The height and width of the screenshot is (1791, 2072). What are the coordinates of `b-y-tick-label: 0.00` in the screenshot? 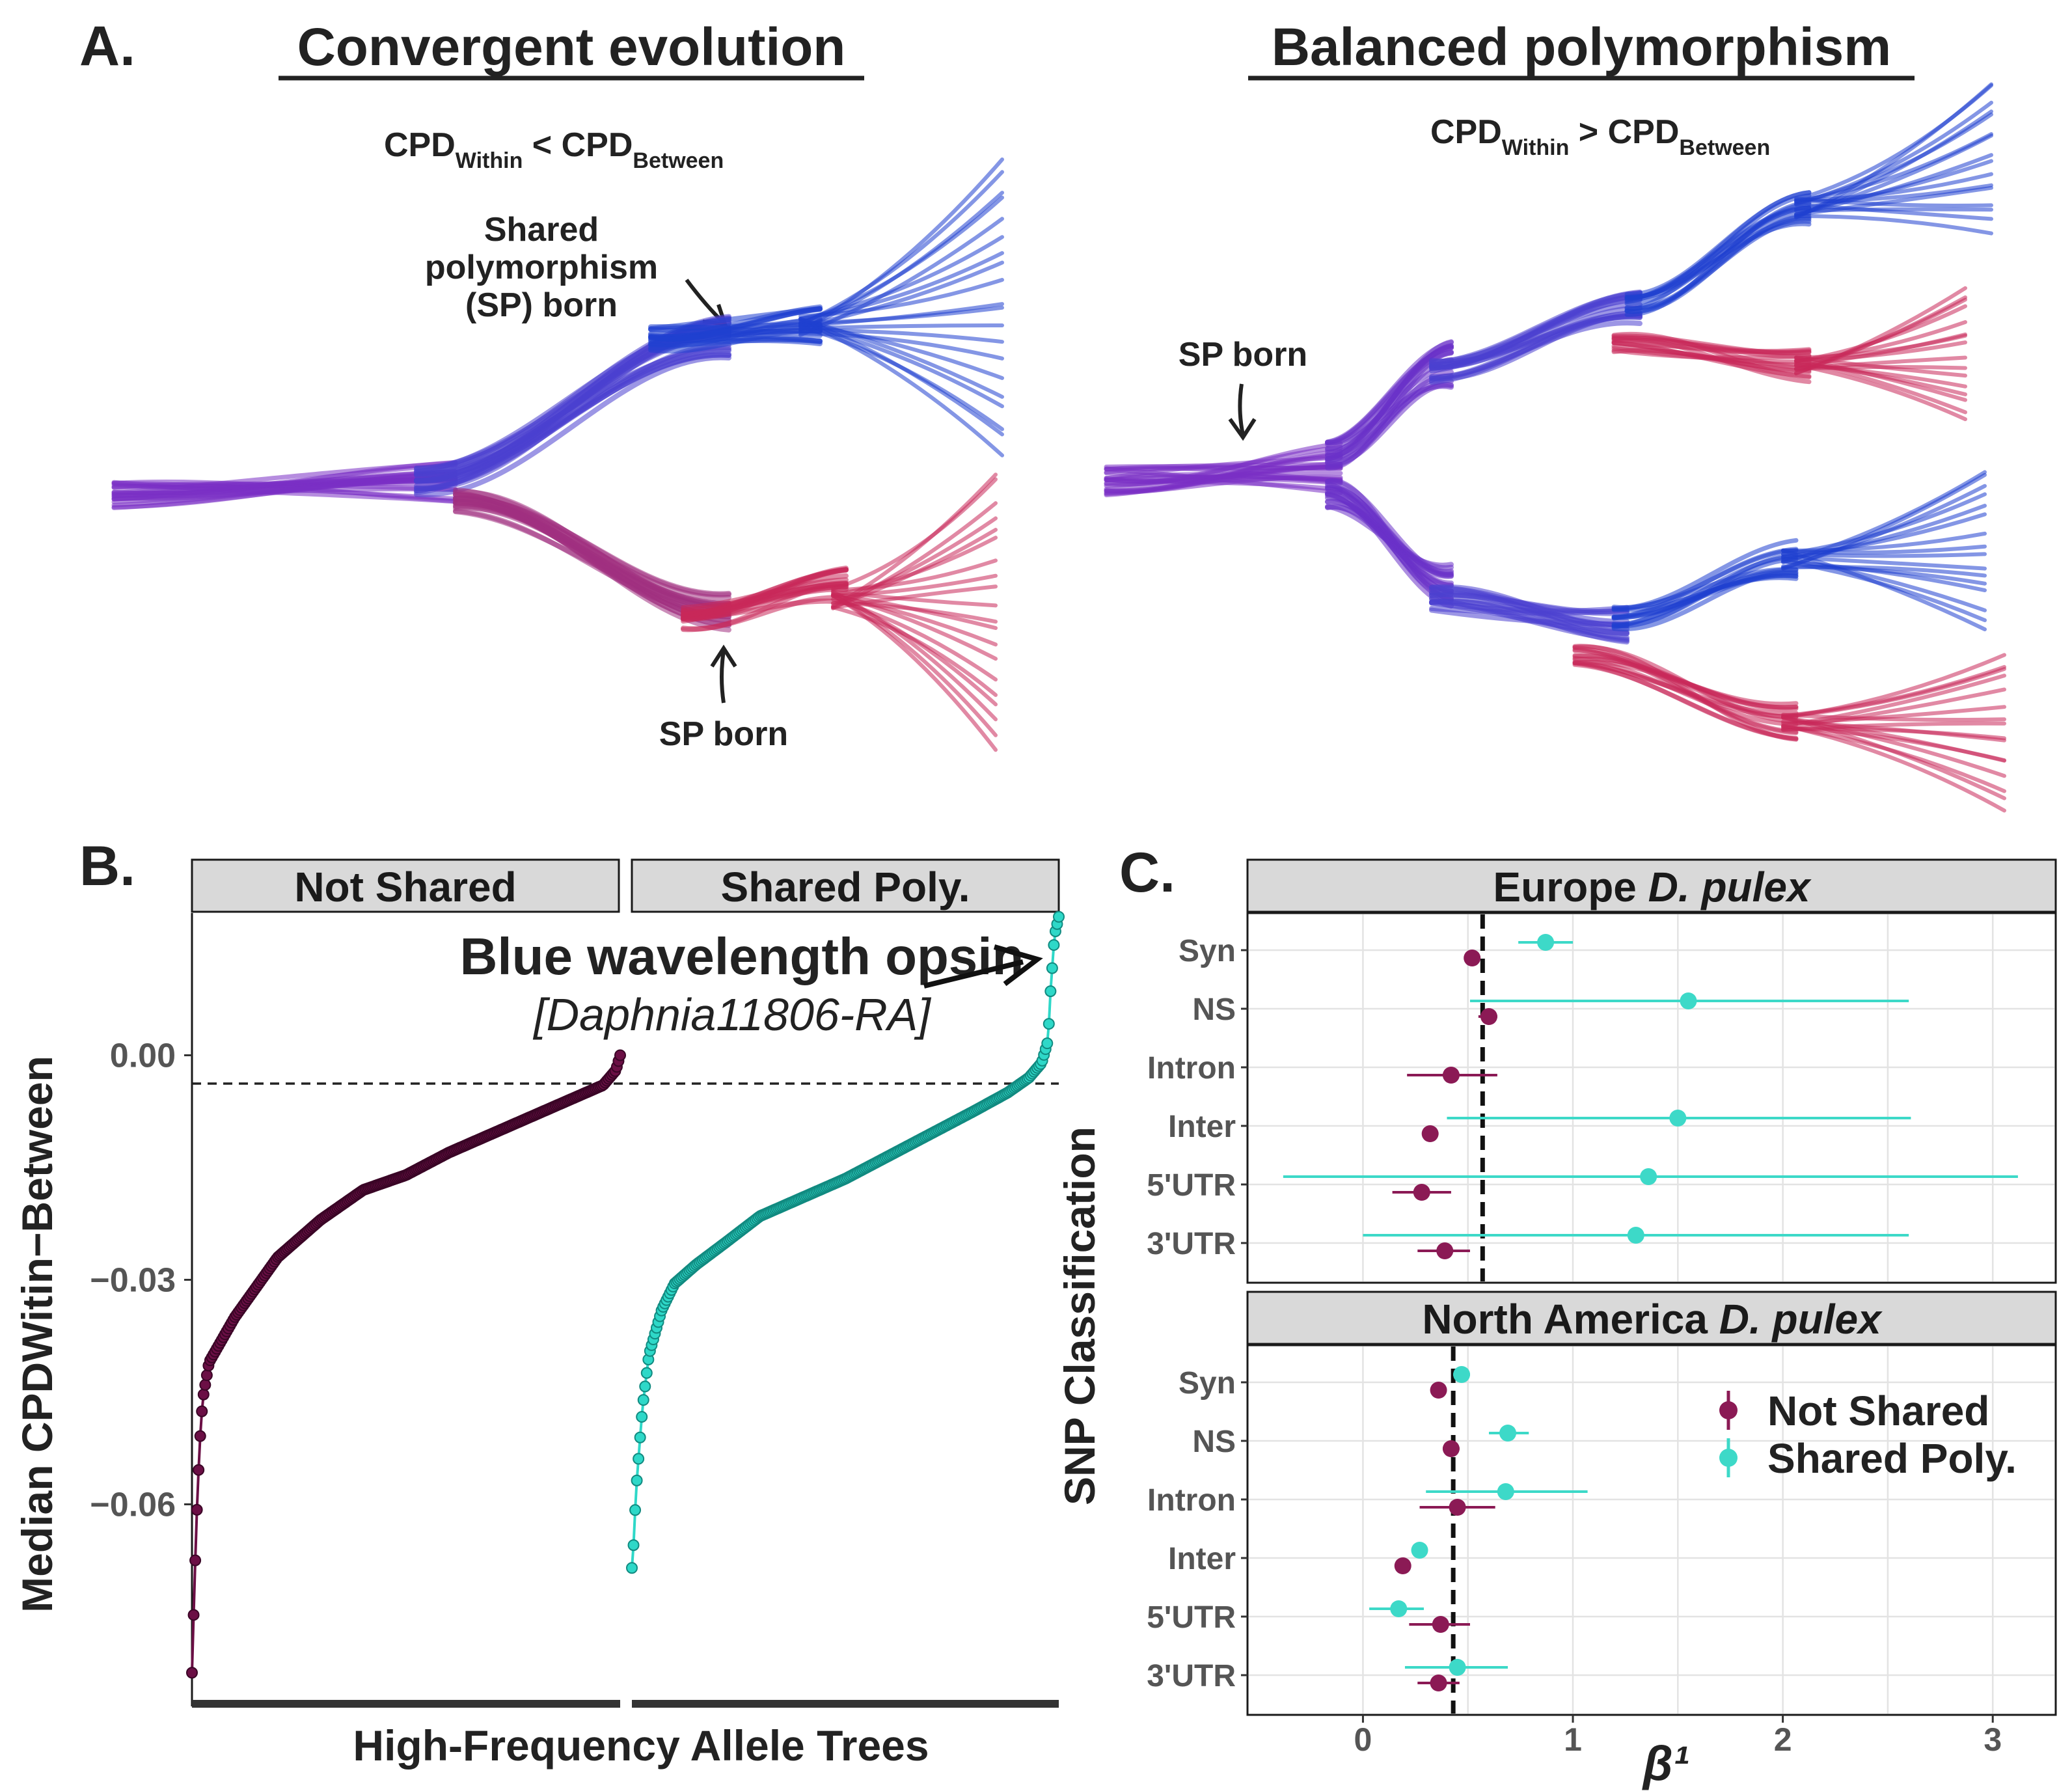 It's located at (143, 1056).